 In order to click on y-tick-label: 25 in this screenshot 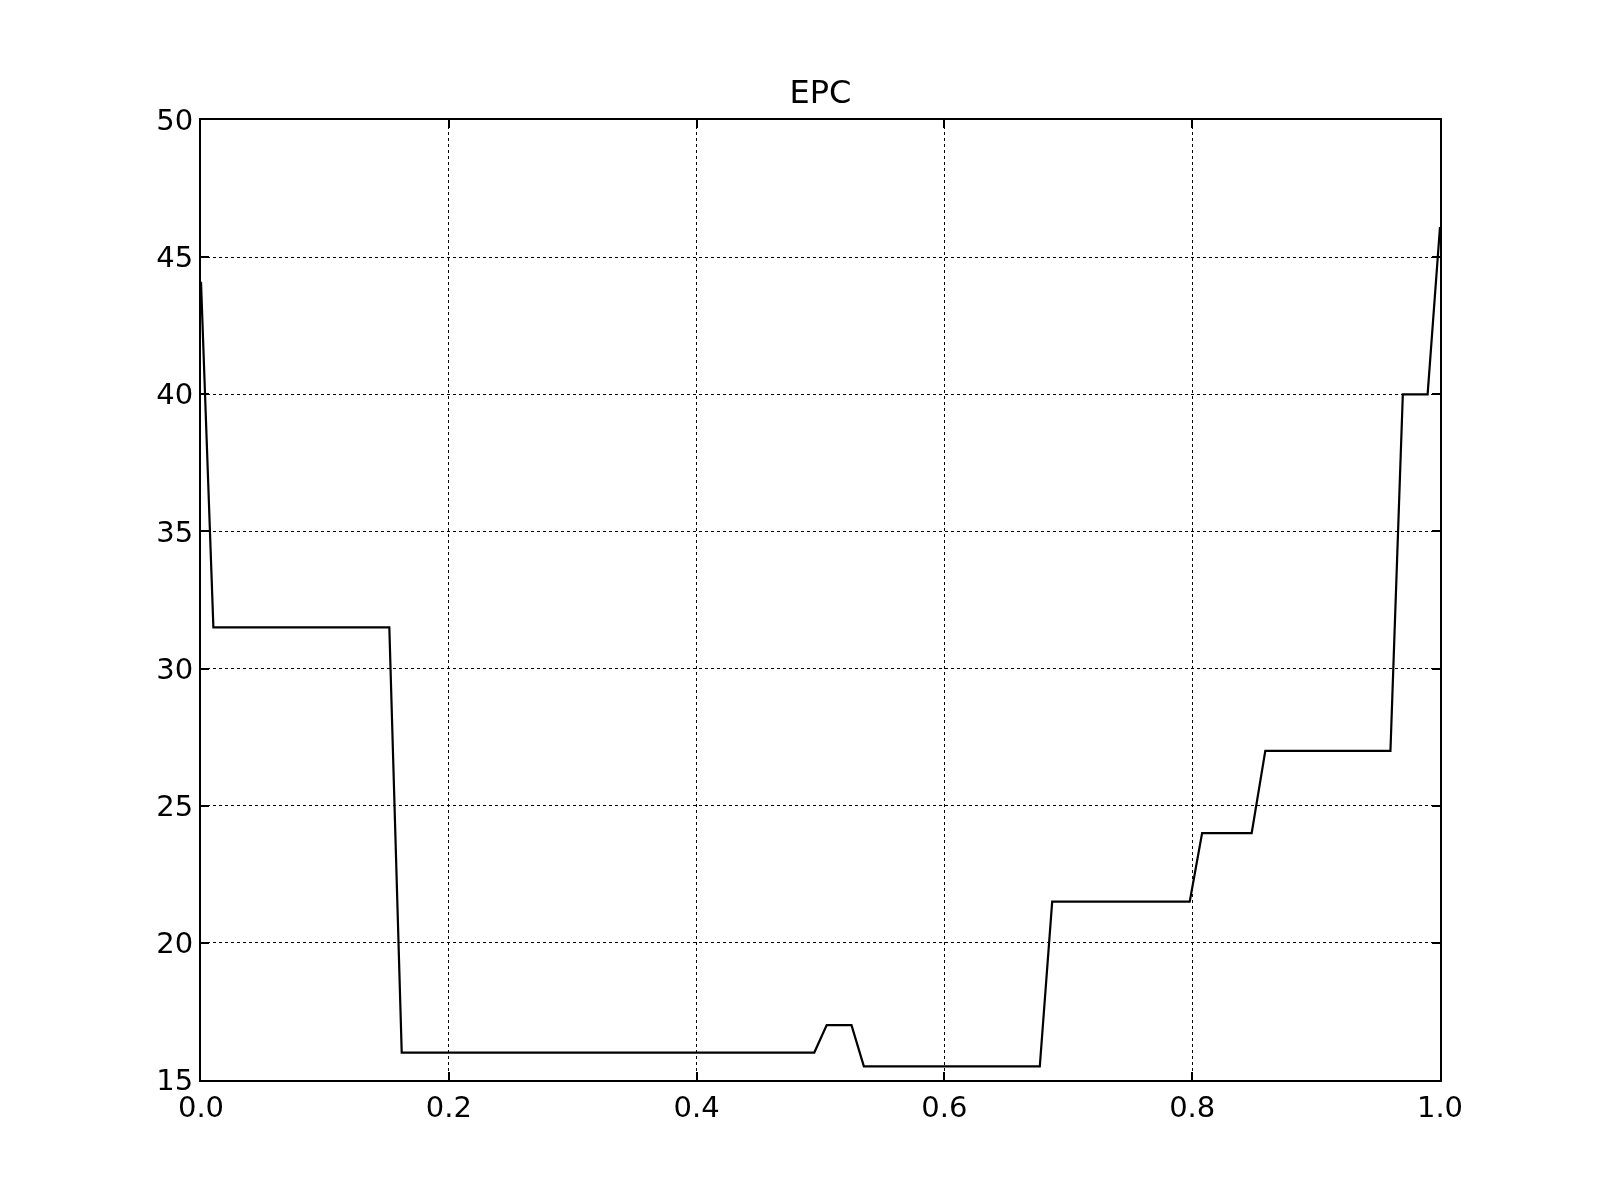, I will do `click(175, 805)`.